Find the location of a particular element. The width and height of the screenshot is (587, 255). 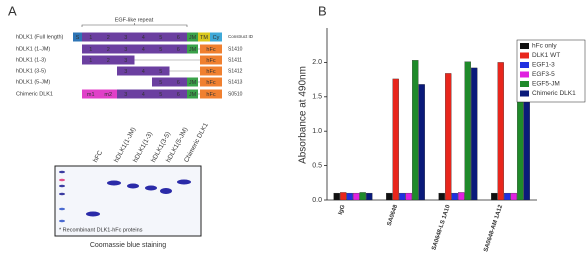

y-tick-label: 2.0 is located at coordinates (317, 62).